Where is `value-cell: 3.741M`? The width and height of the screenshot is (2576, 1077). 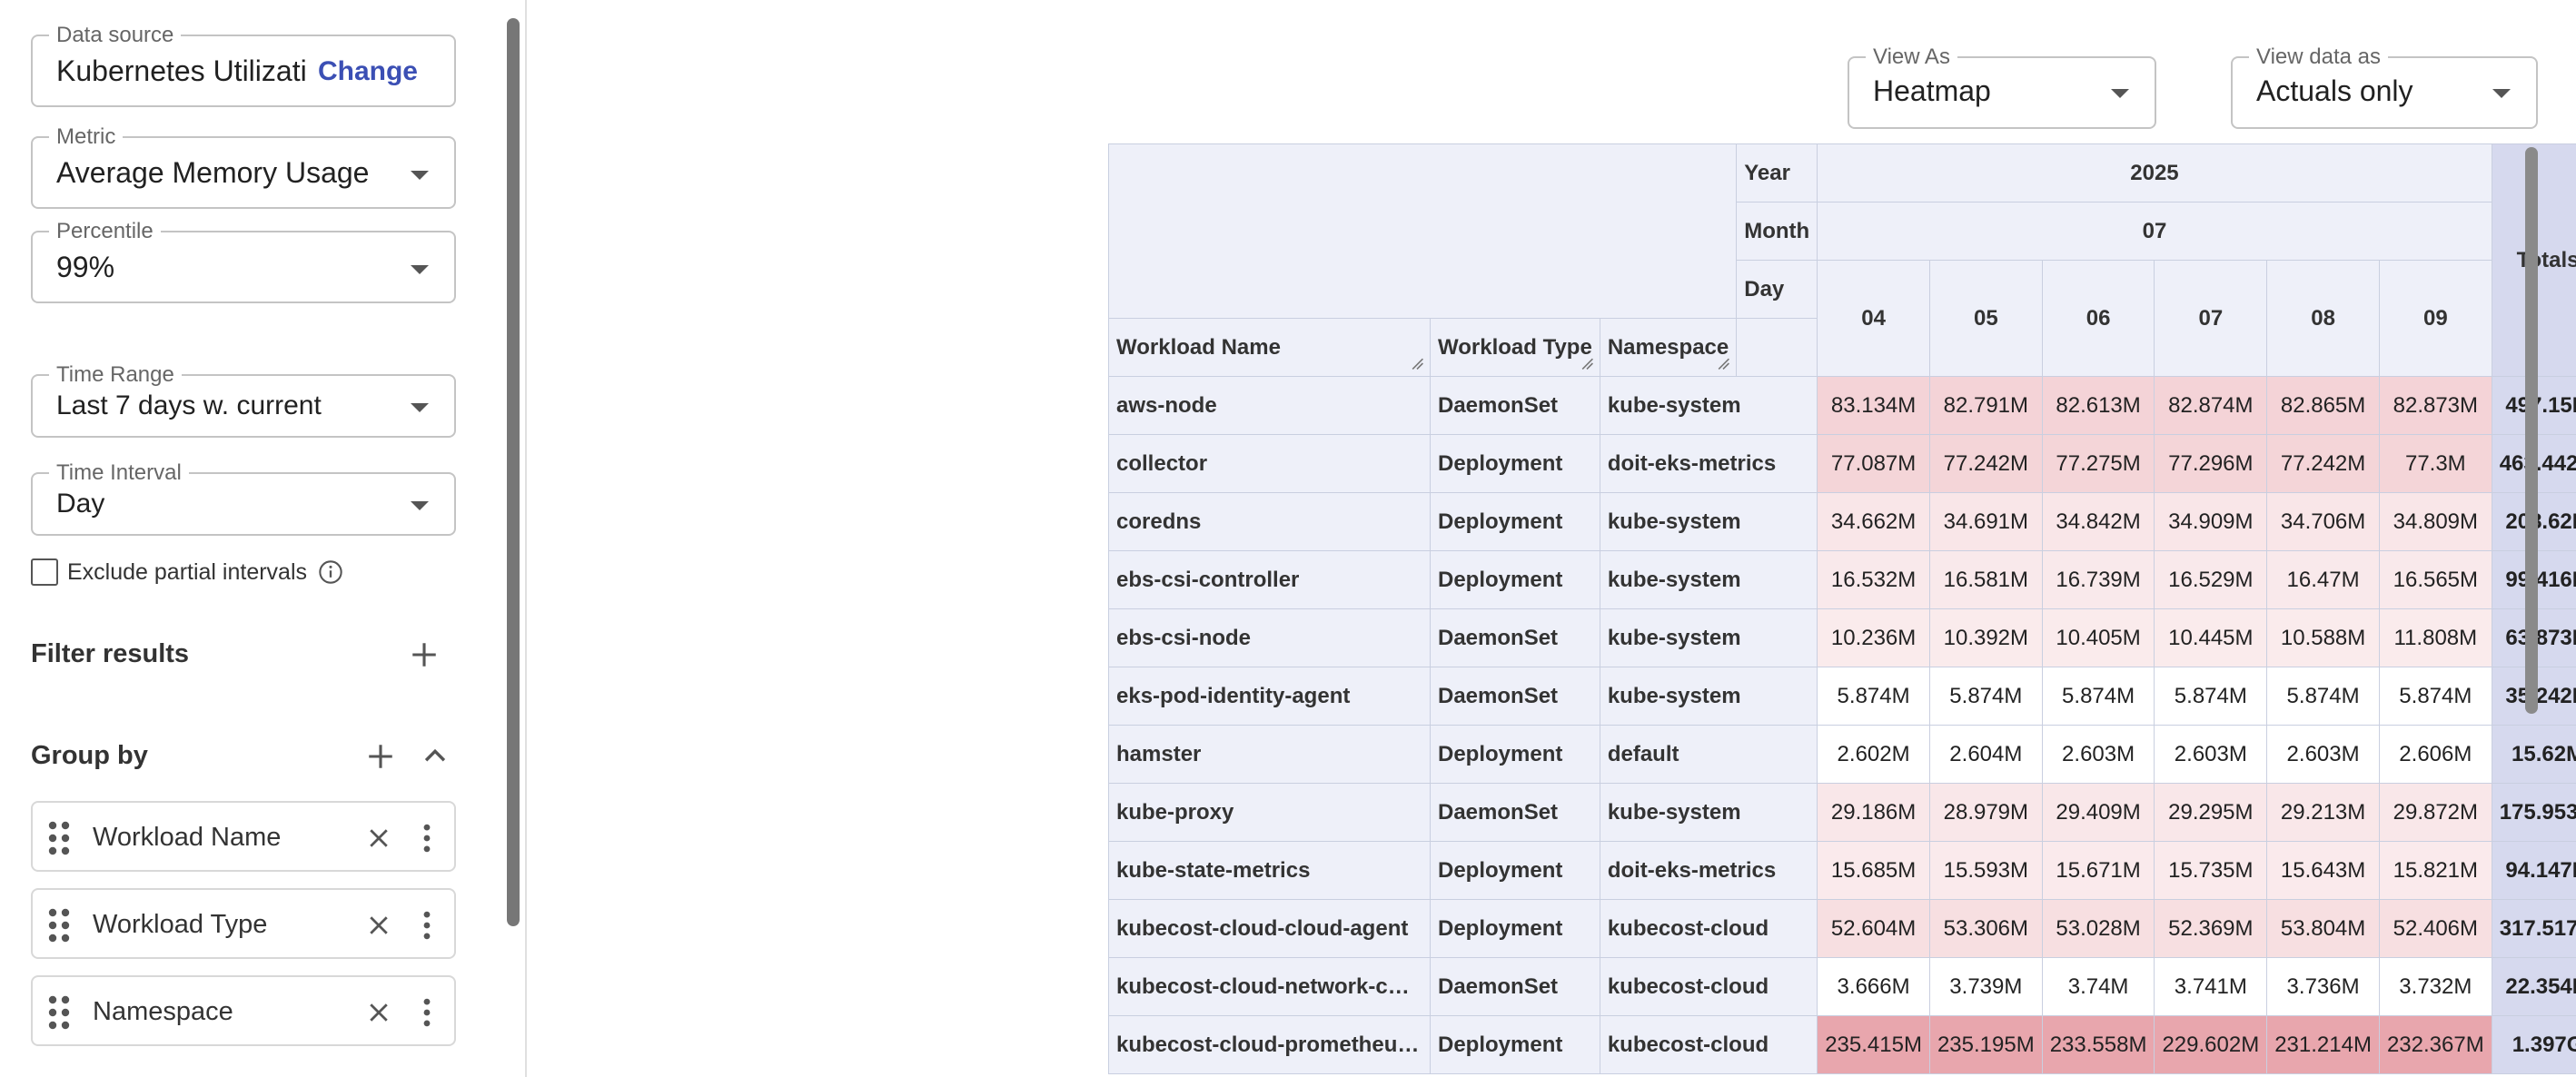 value-cell: 3.741M is located at coordinates (2211, 986).